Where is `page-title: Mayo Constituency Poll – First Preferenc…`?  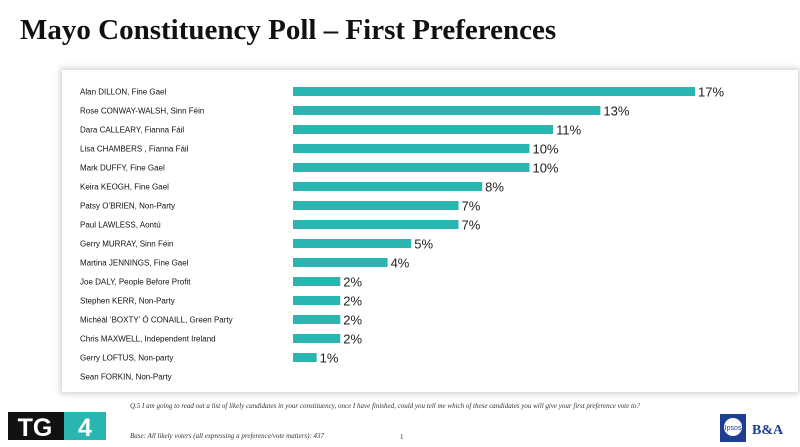
page-title: Mayo Constituency Poll – First Preferenc… is located at coordinates (288, 30).